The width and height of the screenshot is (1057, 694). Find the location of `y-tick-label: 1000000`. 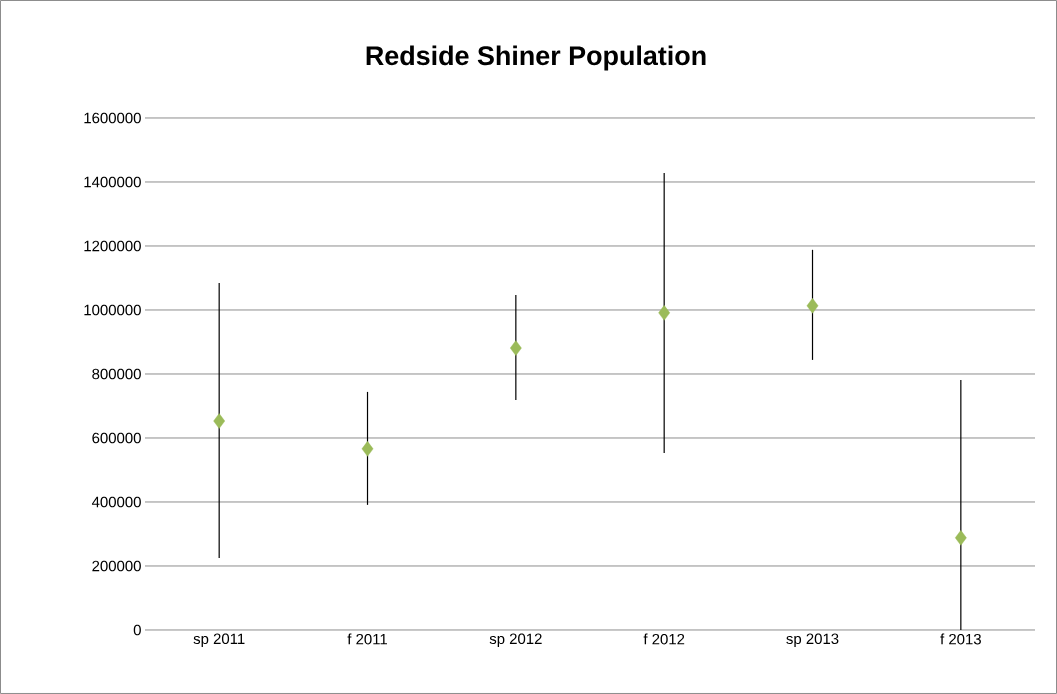

y-tick-label: 1000000 is located at coordinates (112, 310).